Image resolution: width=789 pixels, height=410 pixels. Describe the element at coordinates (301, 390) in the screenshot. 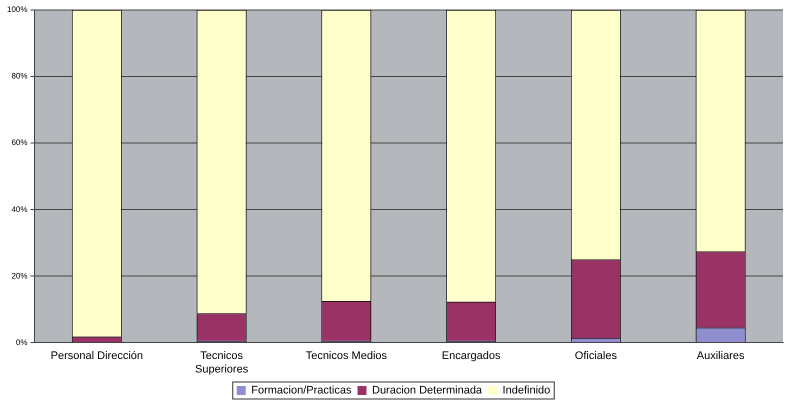

I see `legend-label: Formacion/Practicas` at that location.